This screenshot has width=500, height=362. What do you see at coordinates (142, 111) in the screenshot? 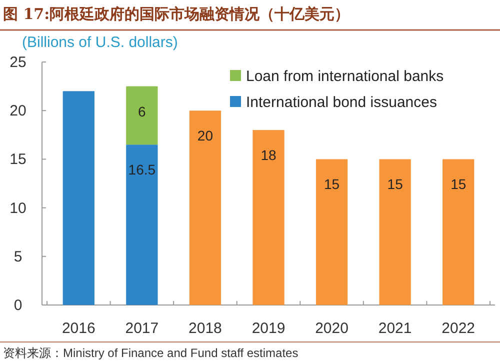
I see `data-label: 6` at bounding box center [142, 111].